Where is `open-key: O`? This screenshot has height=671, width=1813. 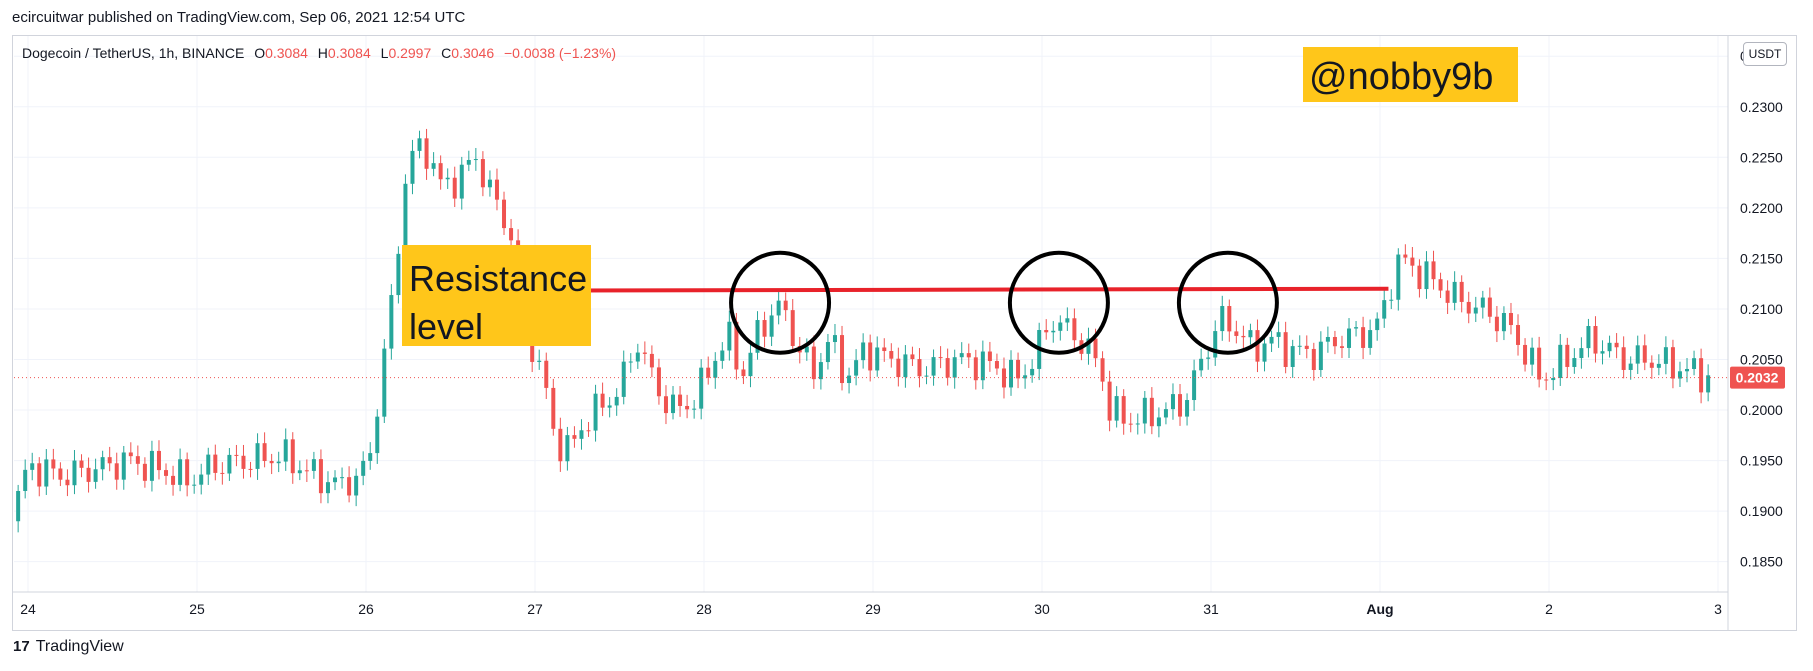
open-key: O is located at coordinates (260, 53).